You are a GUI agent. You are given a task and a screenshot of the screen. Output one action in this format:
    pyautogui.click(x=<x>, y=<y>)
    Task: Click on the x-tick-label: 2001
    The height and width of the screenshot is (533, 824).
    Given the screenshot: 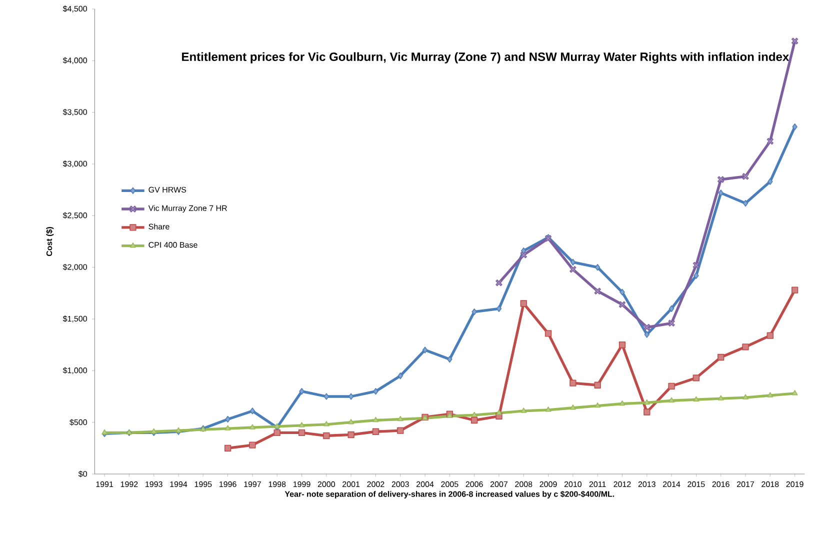 What is the action you would take?
    pyautogui.click(x=351, y=484)
    